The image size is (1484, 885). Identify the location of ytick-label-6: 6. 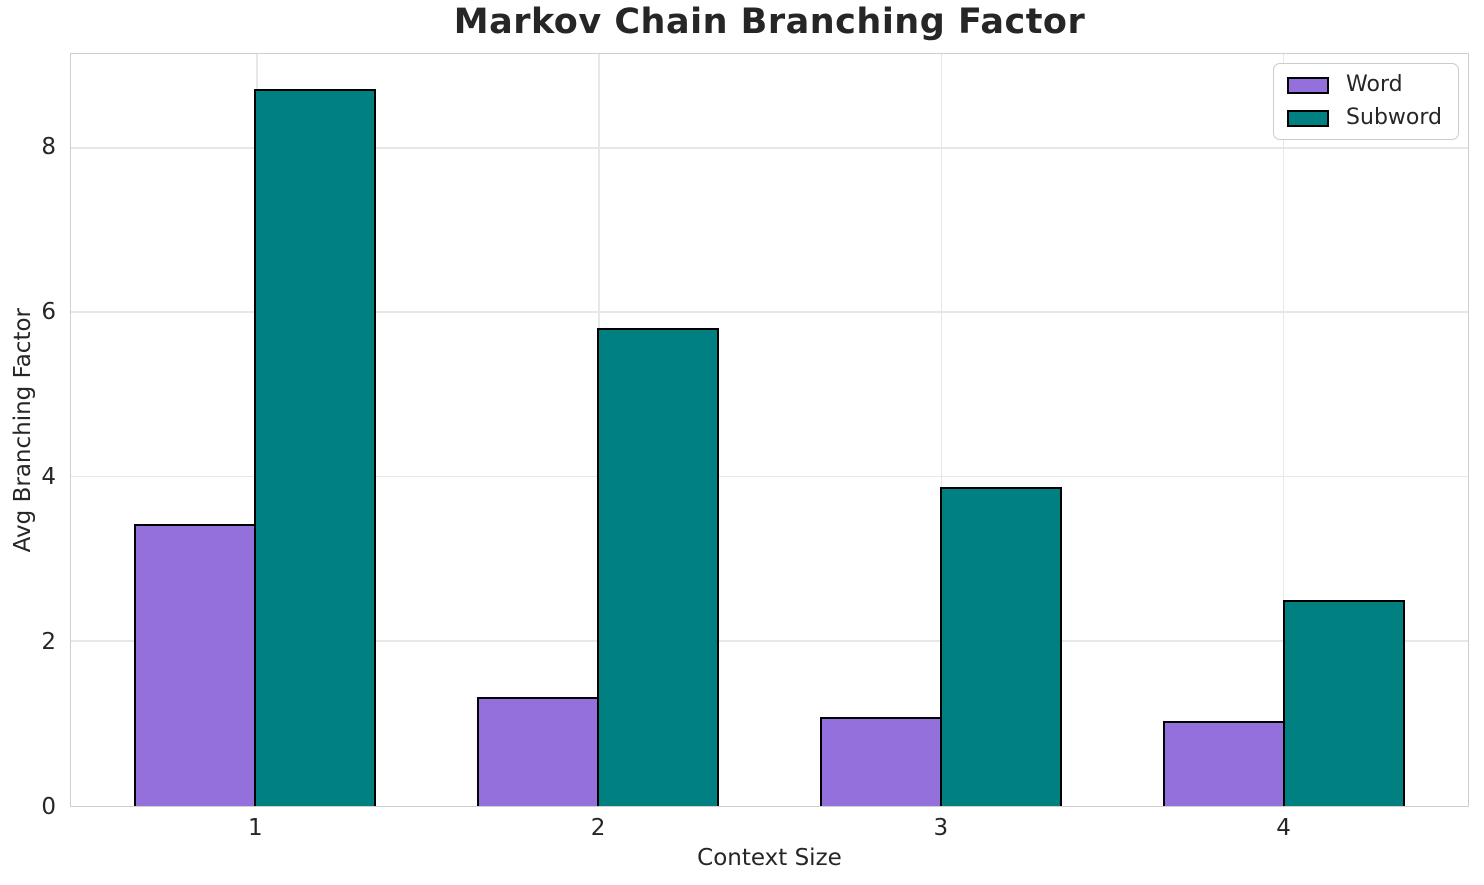
(48, 312).